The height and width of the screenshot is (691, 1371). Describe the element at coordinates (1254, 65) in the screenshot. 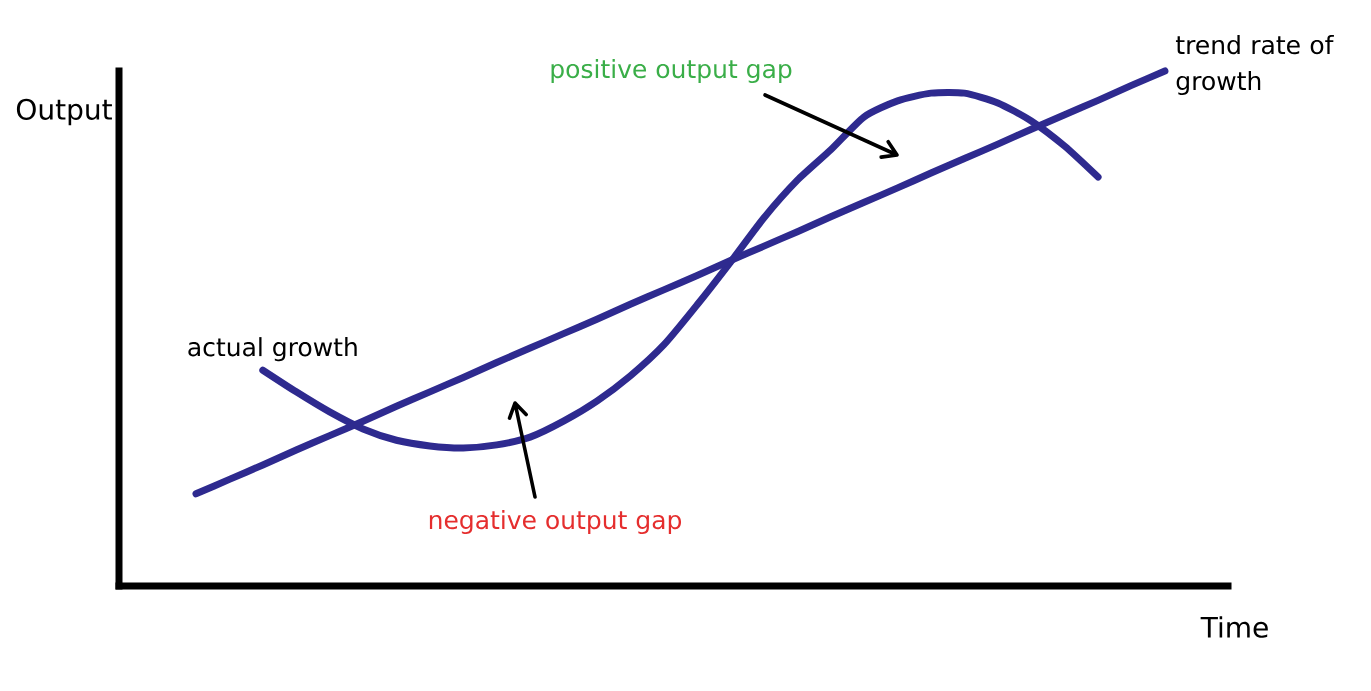

I see `series-label: trend rate of growth` at that location.